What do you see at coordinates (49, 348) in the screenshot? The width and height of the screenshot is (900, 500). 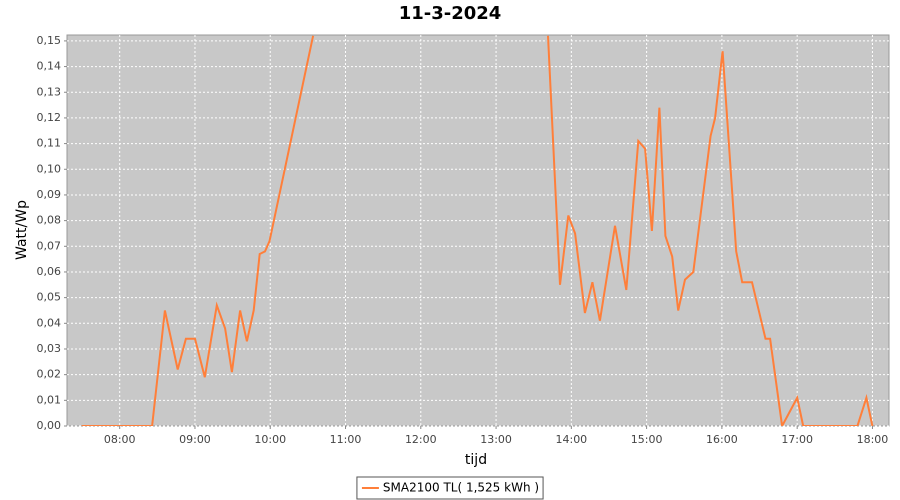 I see `y-tick-label: 0,03` at bounding box center [49, 348].